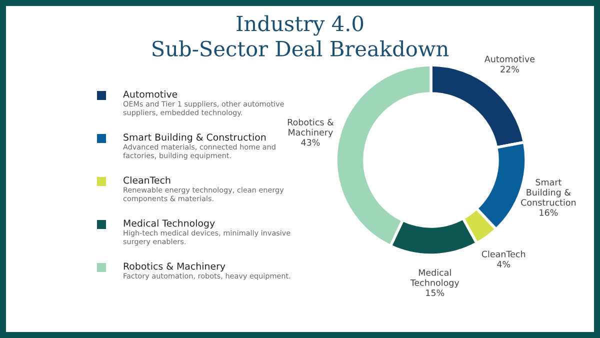  I want to click on data-label: 16%, so click(549, 212).